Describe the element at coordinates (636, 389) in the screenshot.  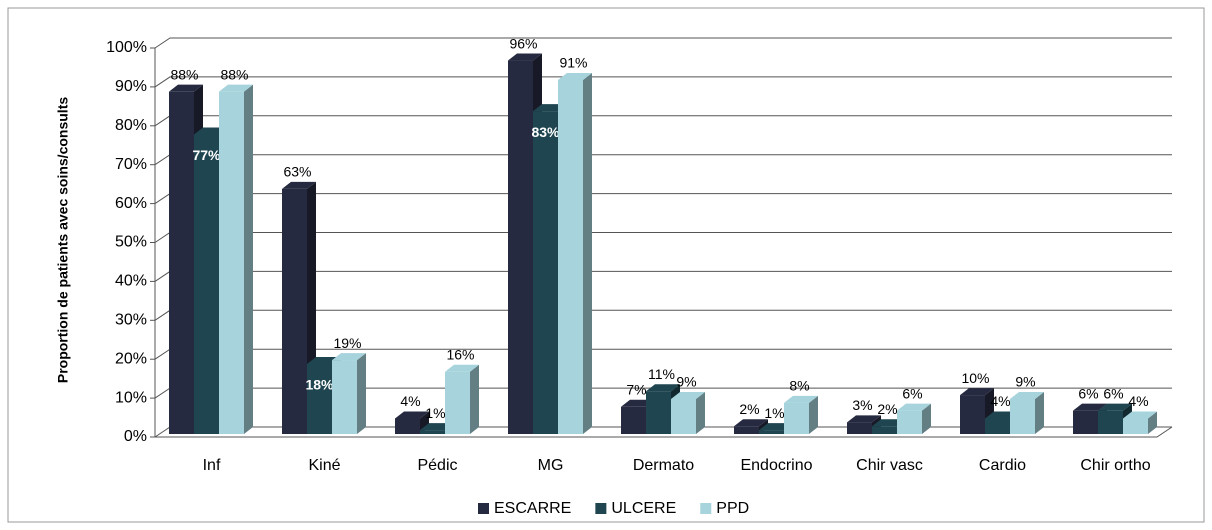
I see `value-label: 7%` at that location.